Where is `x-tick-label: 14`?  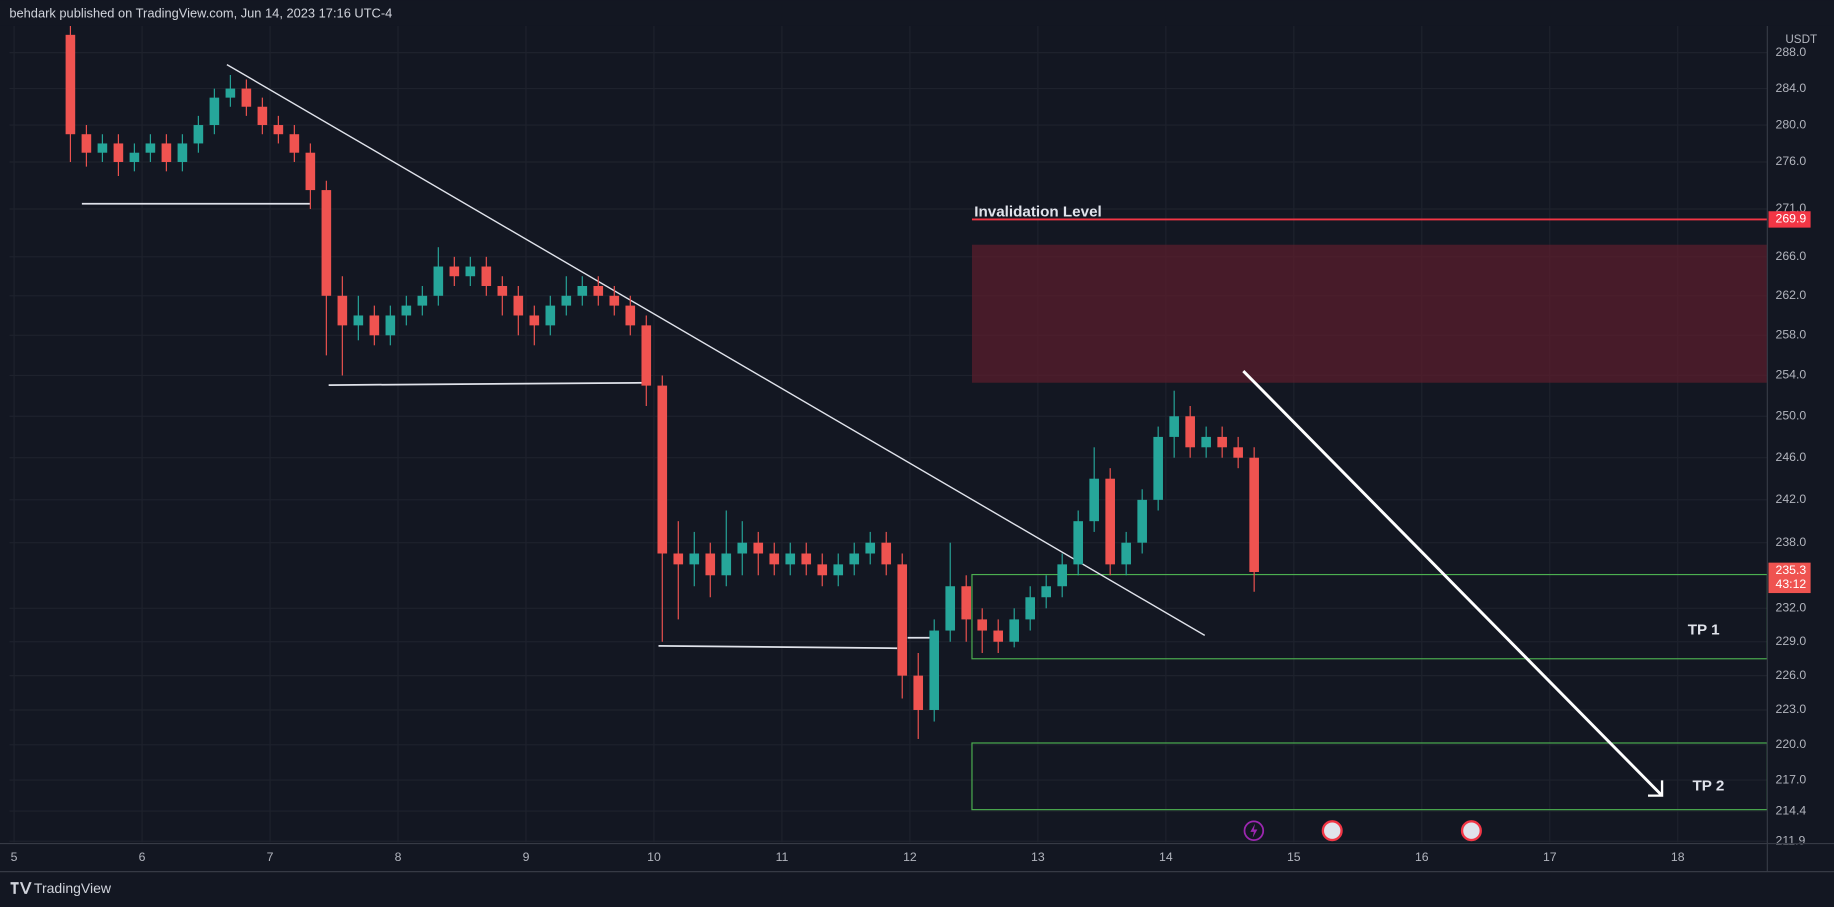
x-tick-label: 14 is located at coordinates (1166, 857).